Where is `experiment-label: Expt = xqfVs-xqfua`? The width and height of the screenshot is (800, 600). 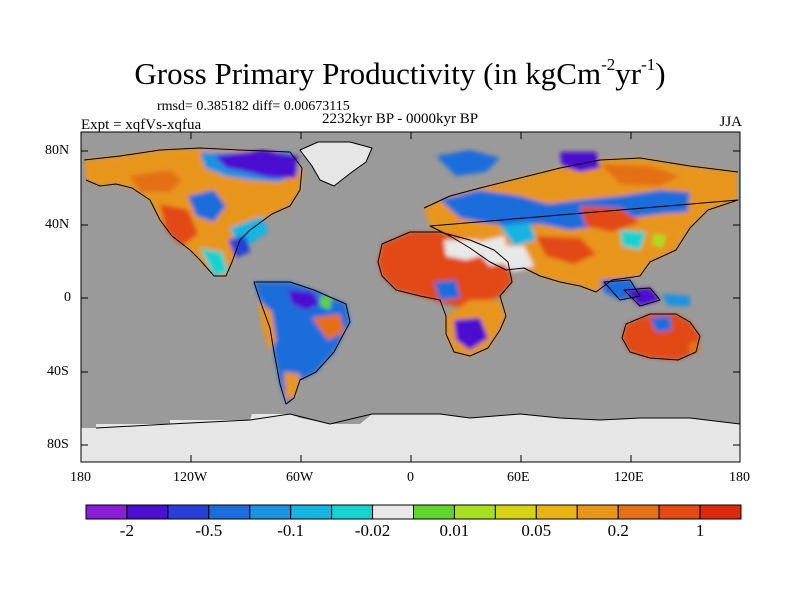 experiment-label: Expt = xqfVs-xqfua is located at coordinates (141, 125).